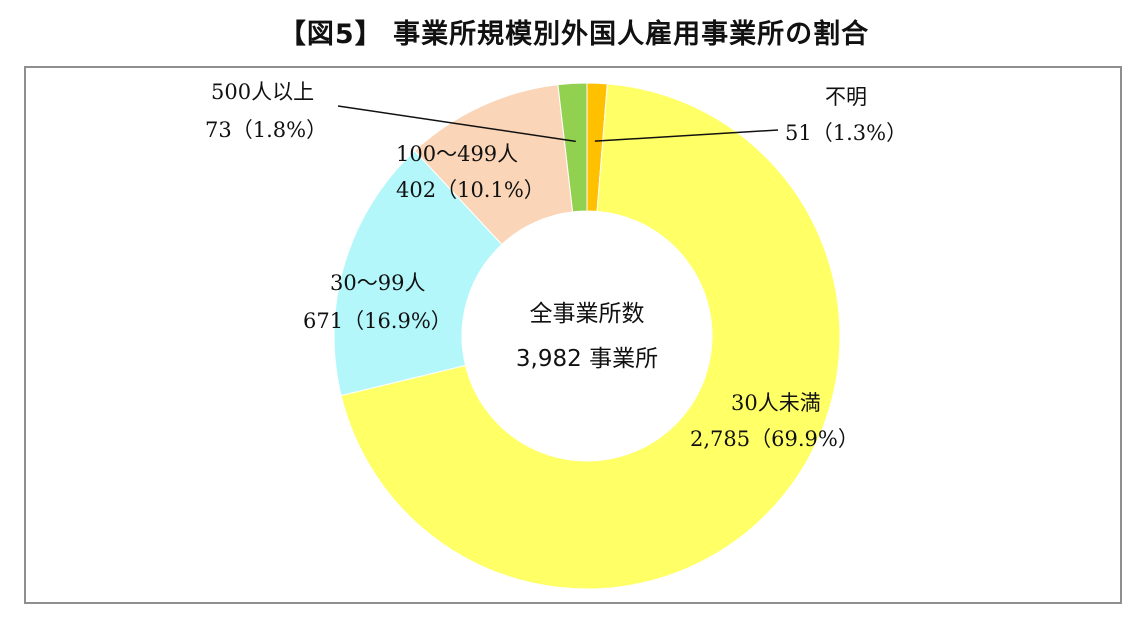 The width and height of the screenshot is (1148, 624). I want to click on label-30-99-value: 671（16.9%）, so click(377, 321).